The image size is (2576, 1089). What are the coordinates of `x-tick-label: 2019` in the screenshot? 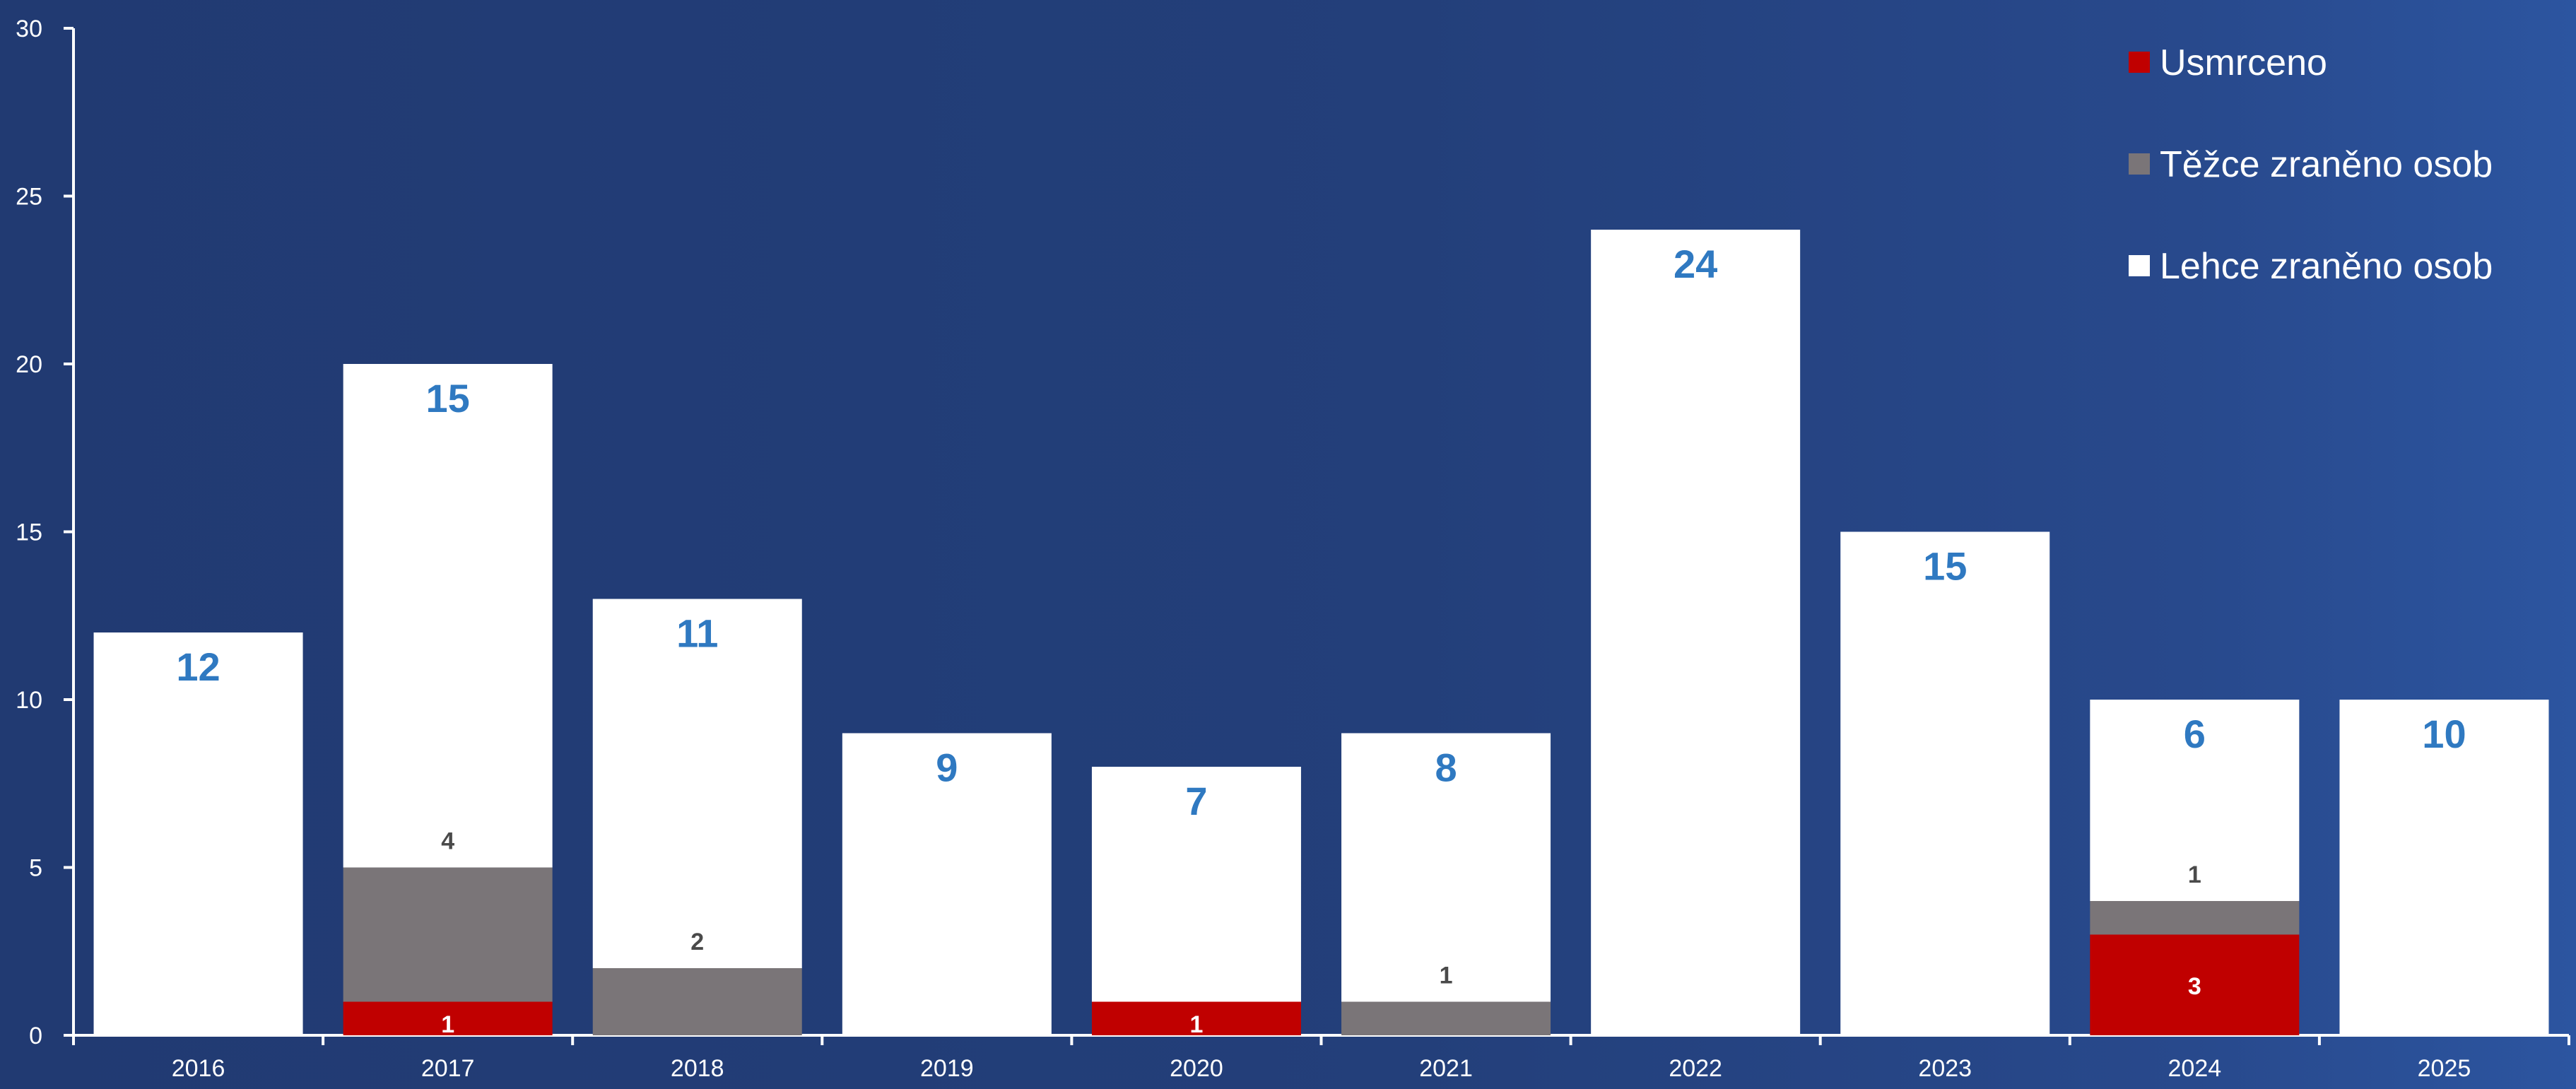 It's located at (947, 1068).